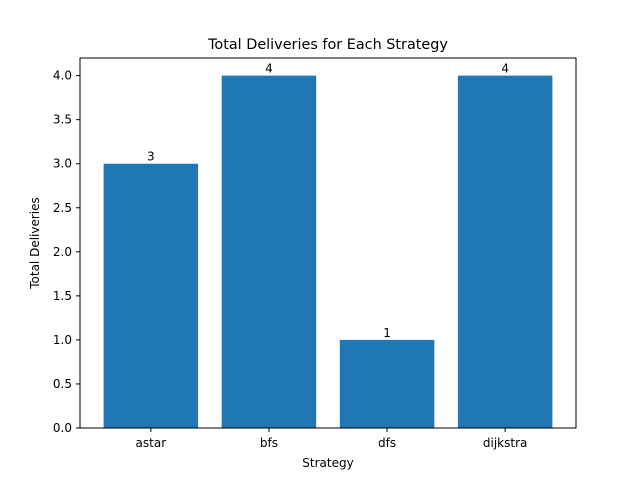  Describe the element at coordinates (151, 157) in the screenshot. I see `bar-value-label-astar: 3` at that location.